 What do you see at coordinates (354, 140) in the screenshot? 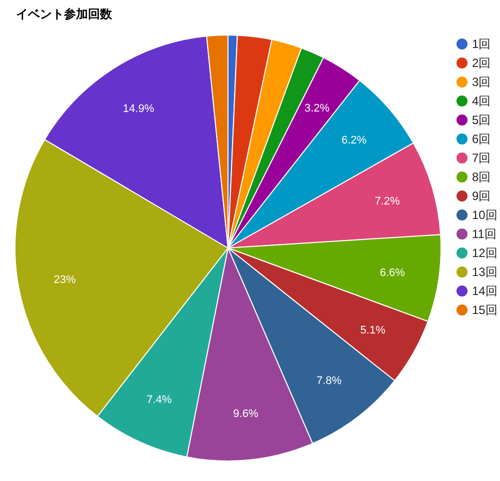
I see `data-label: 6.2%` at bounding box center [354, 140].